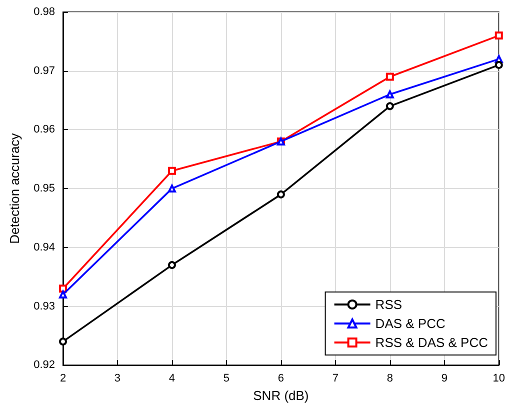 The height and width of the screenshot is (407, 508). I want to click on x-tick-label: 10, so click(499, 378).